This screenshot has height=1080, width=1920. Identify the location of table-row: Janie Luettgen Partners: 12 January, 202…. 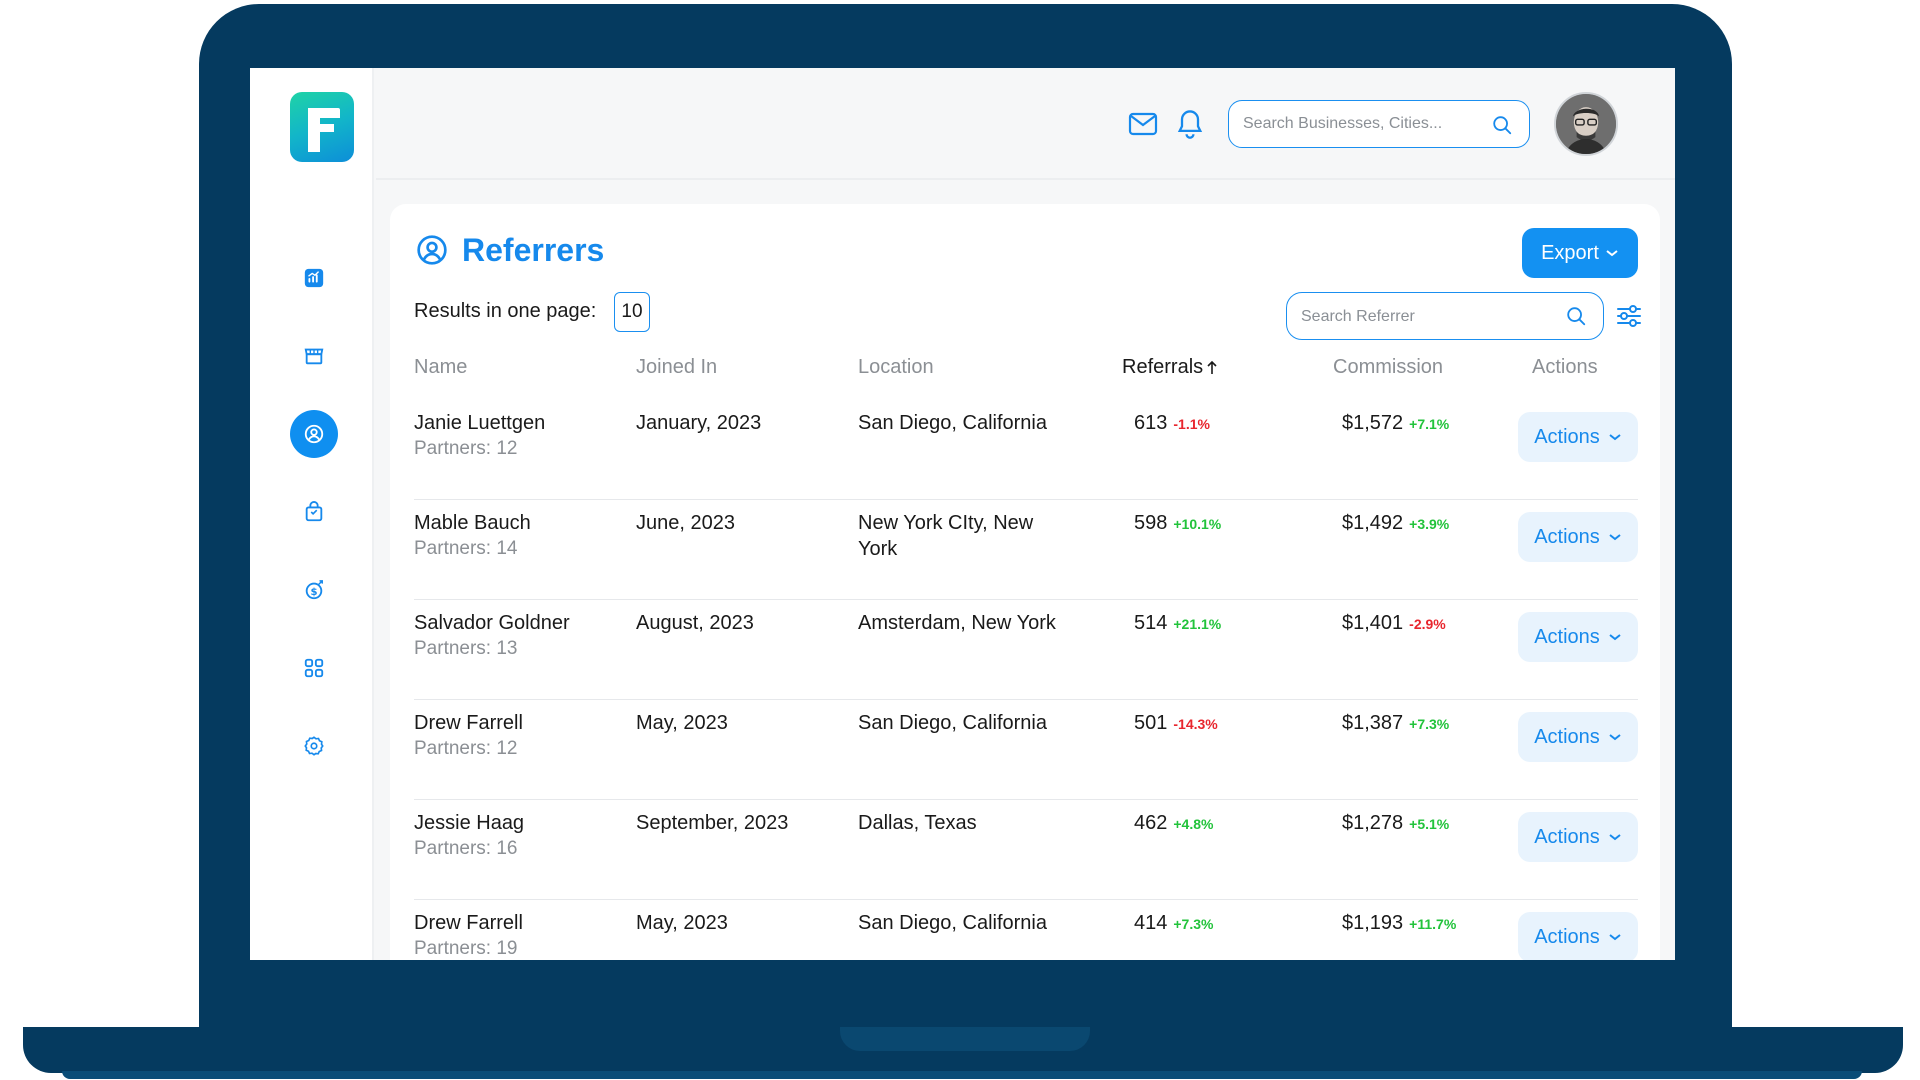
(1026, 450).